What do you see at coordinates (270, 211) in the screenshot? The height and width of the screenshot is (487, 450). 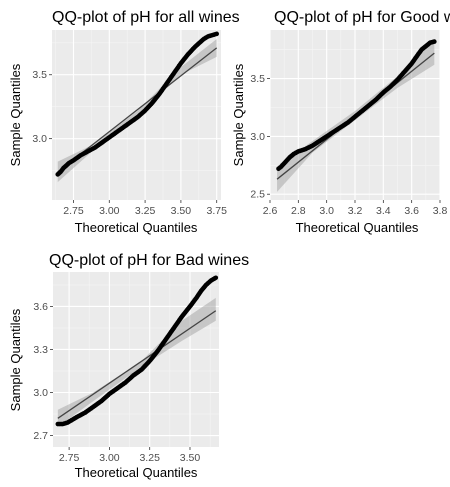 I see `x-tick-label: 2.6` at bounding box center [270, 211].